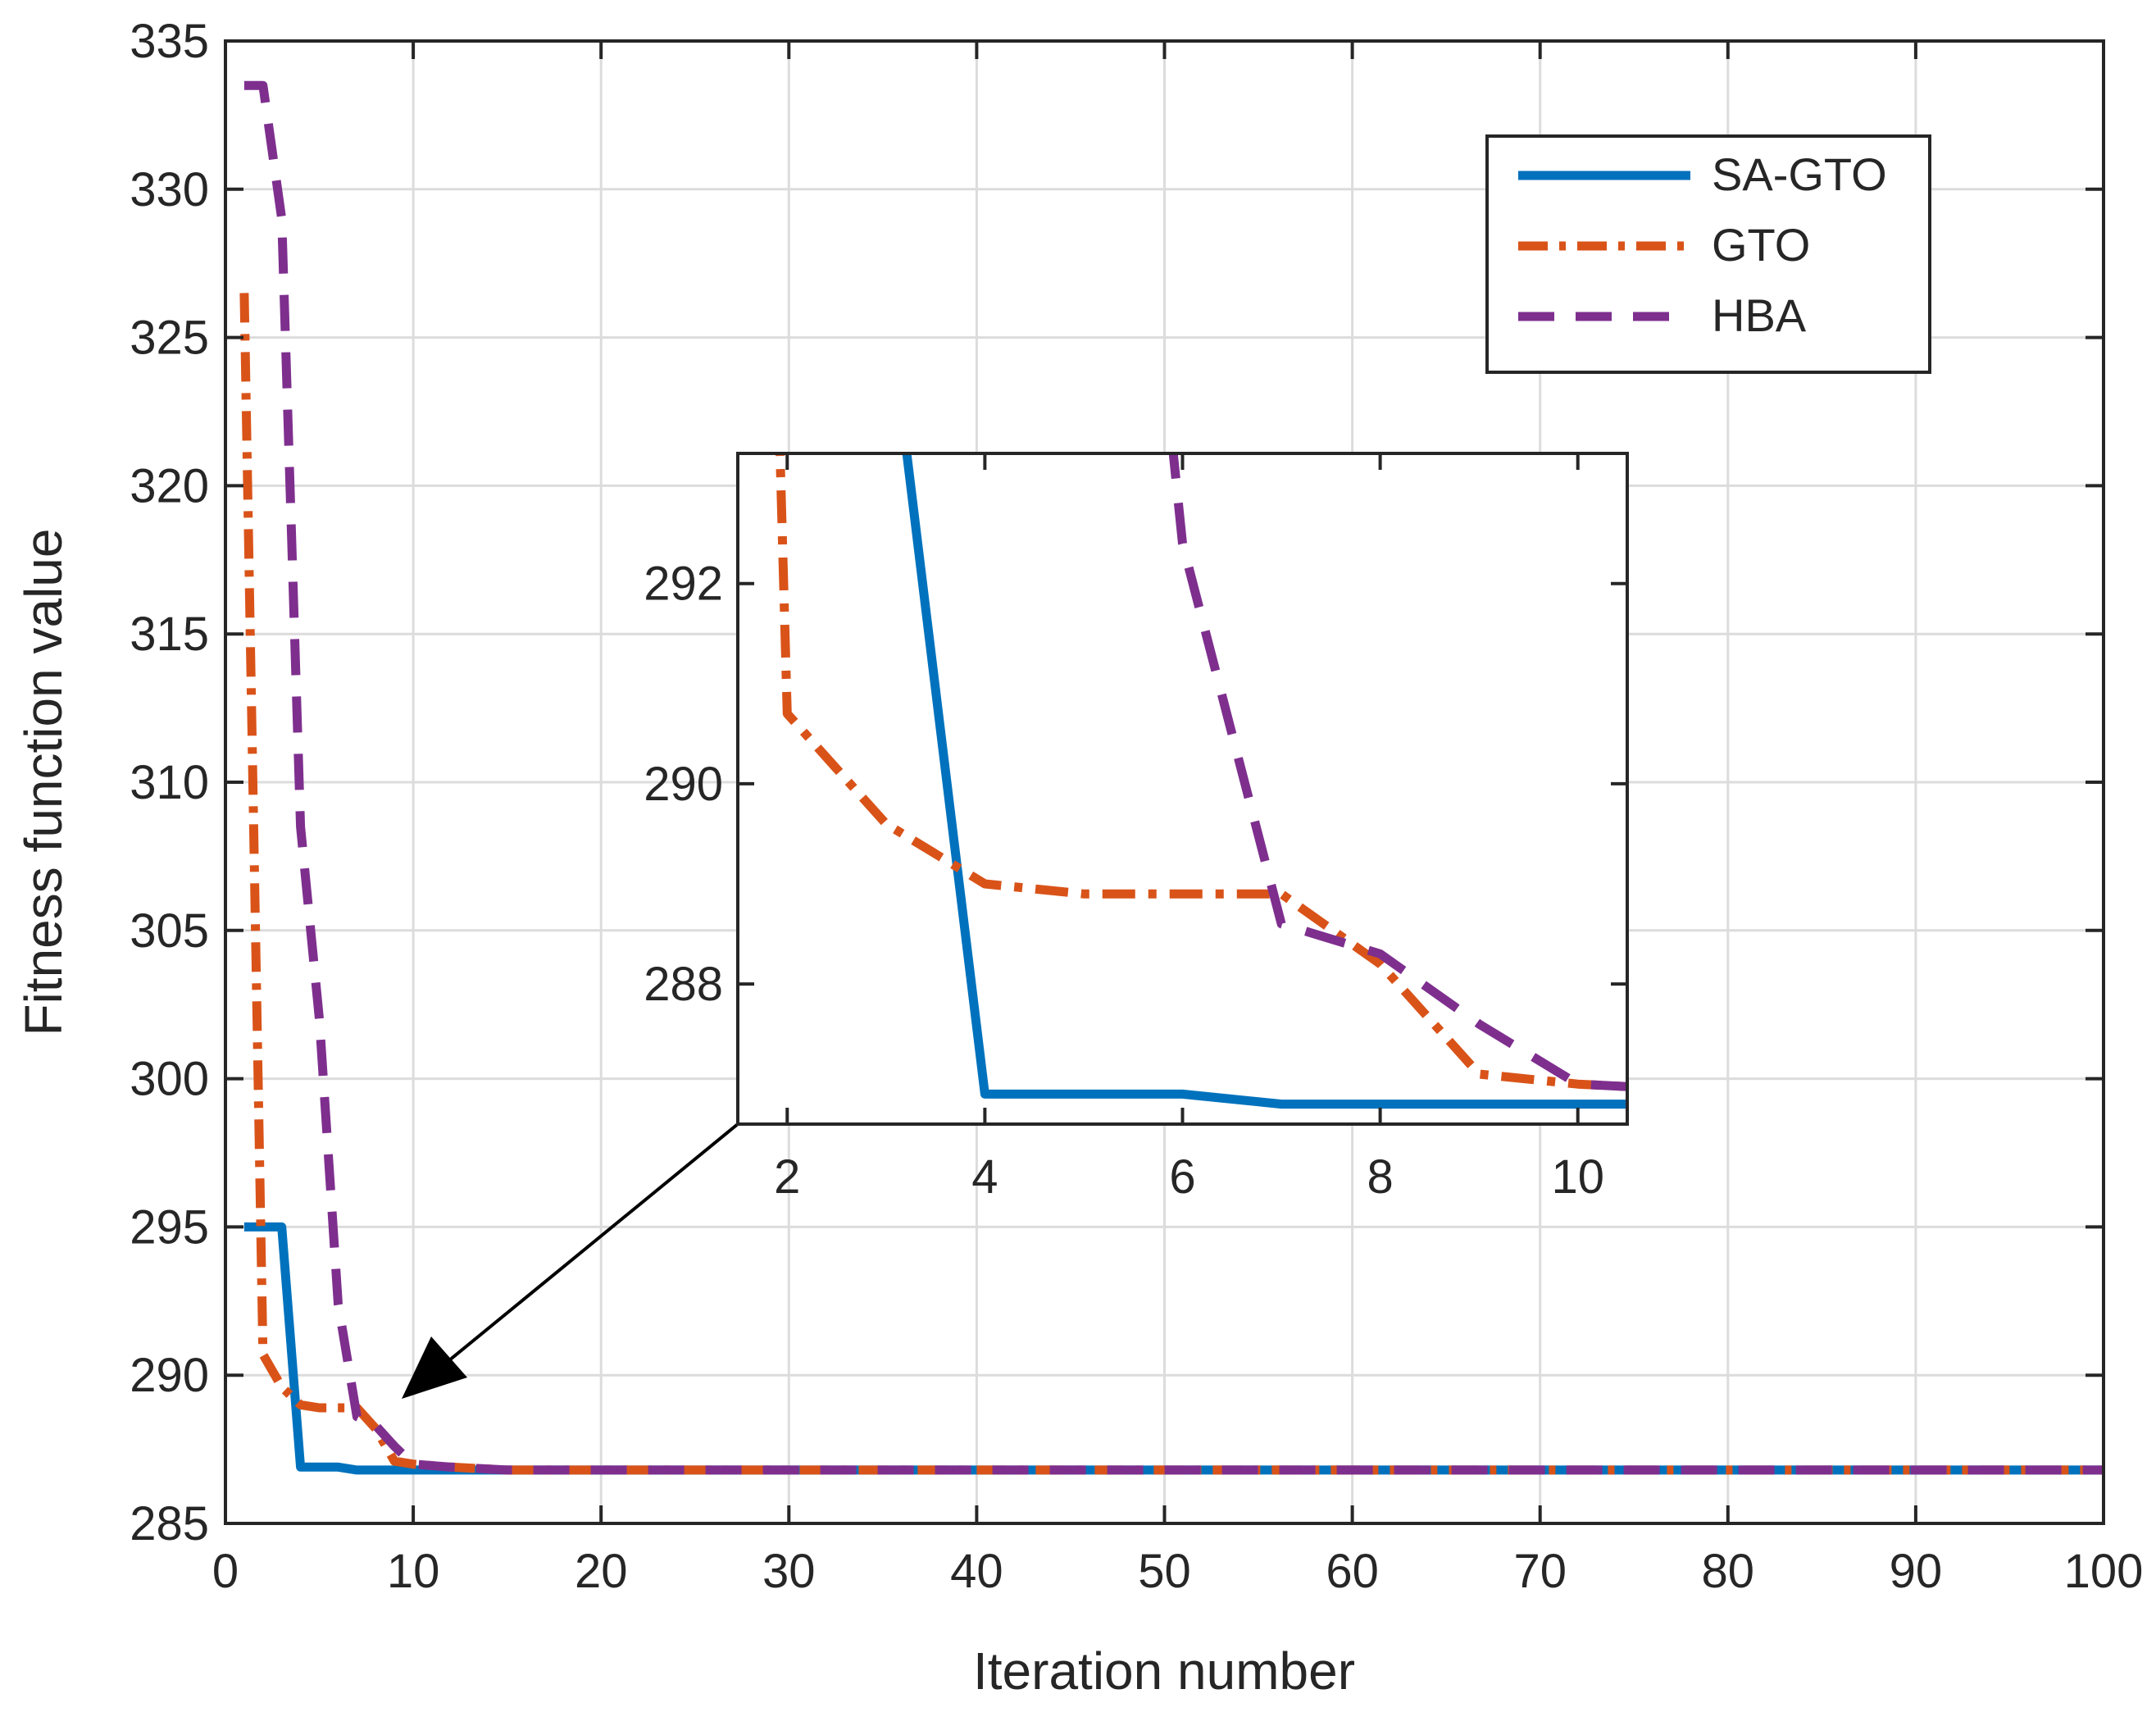 Image resolution: width=2156 pixels, height=1712 pixels. I want to click on inset-x-tick-label: 4, so click(984, 1177).